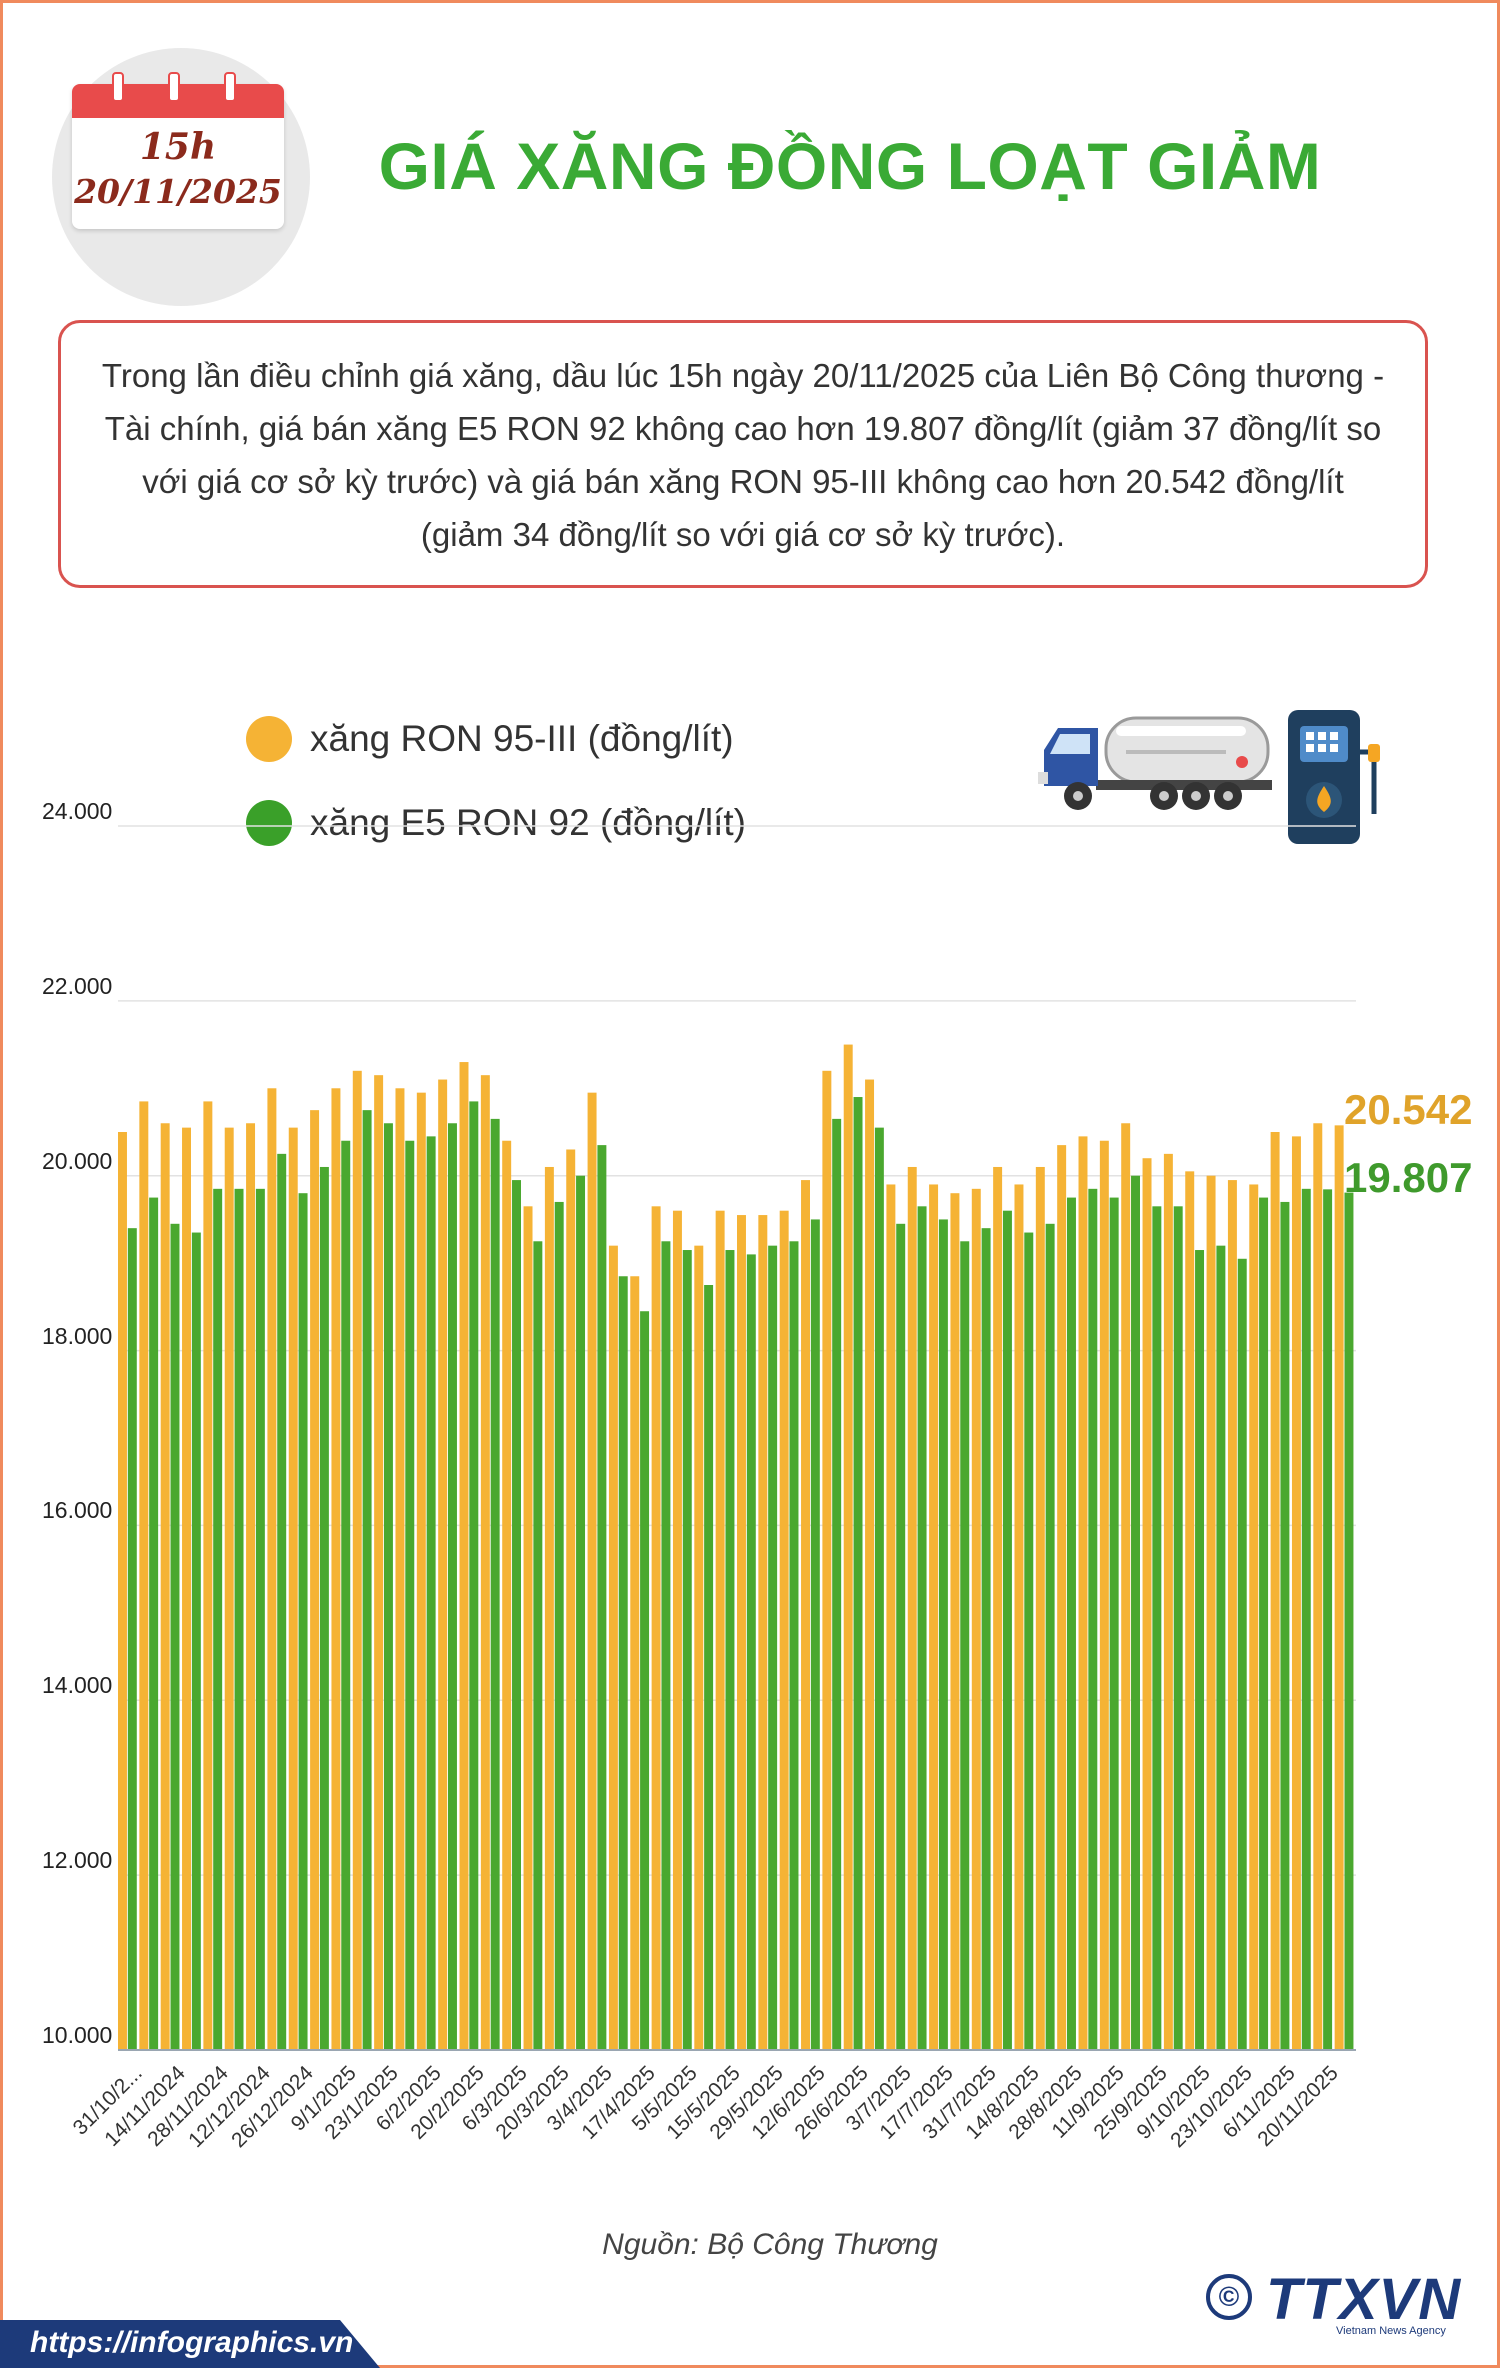  I want to click on logo-subtitle: Vietnam News Agency, so click(1391, 2331).